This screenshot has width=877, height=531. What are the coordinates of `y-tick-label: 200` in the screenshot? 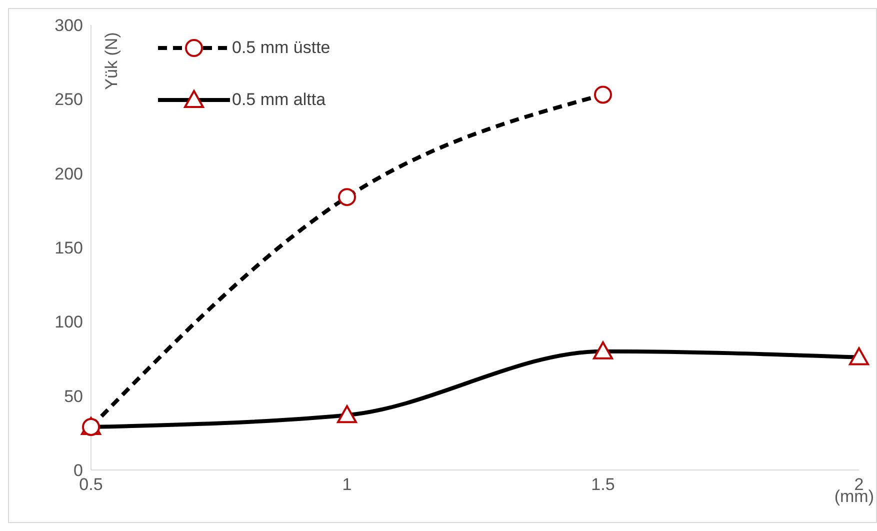 It's located at (68, 174).